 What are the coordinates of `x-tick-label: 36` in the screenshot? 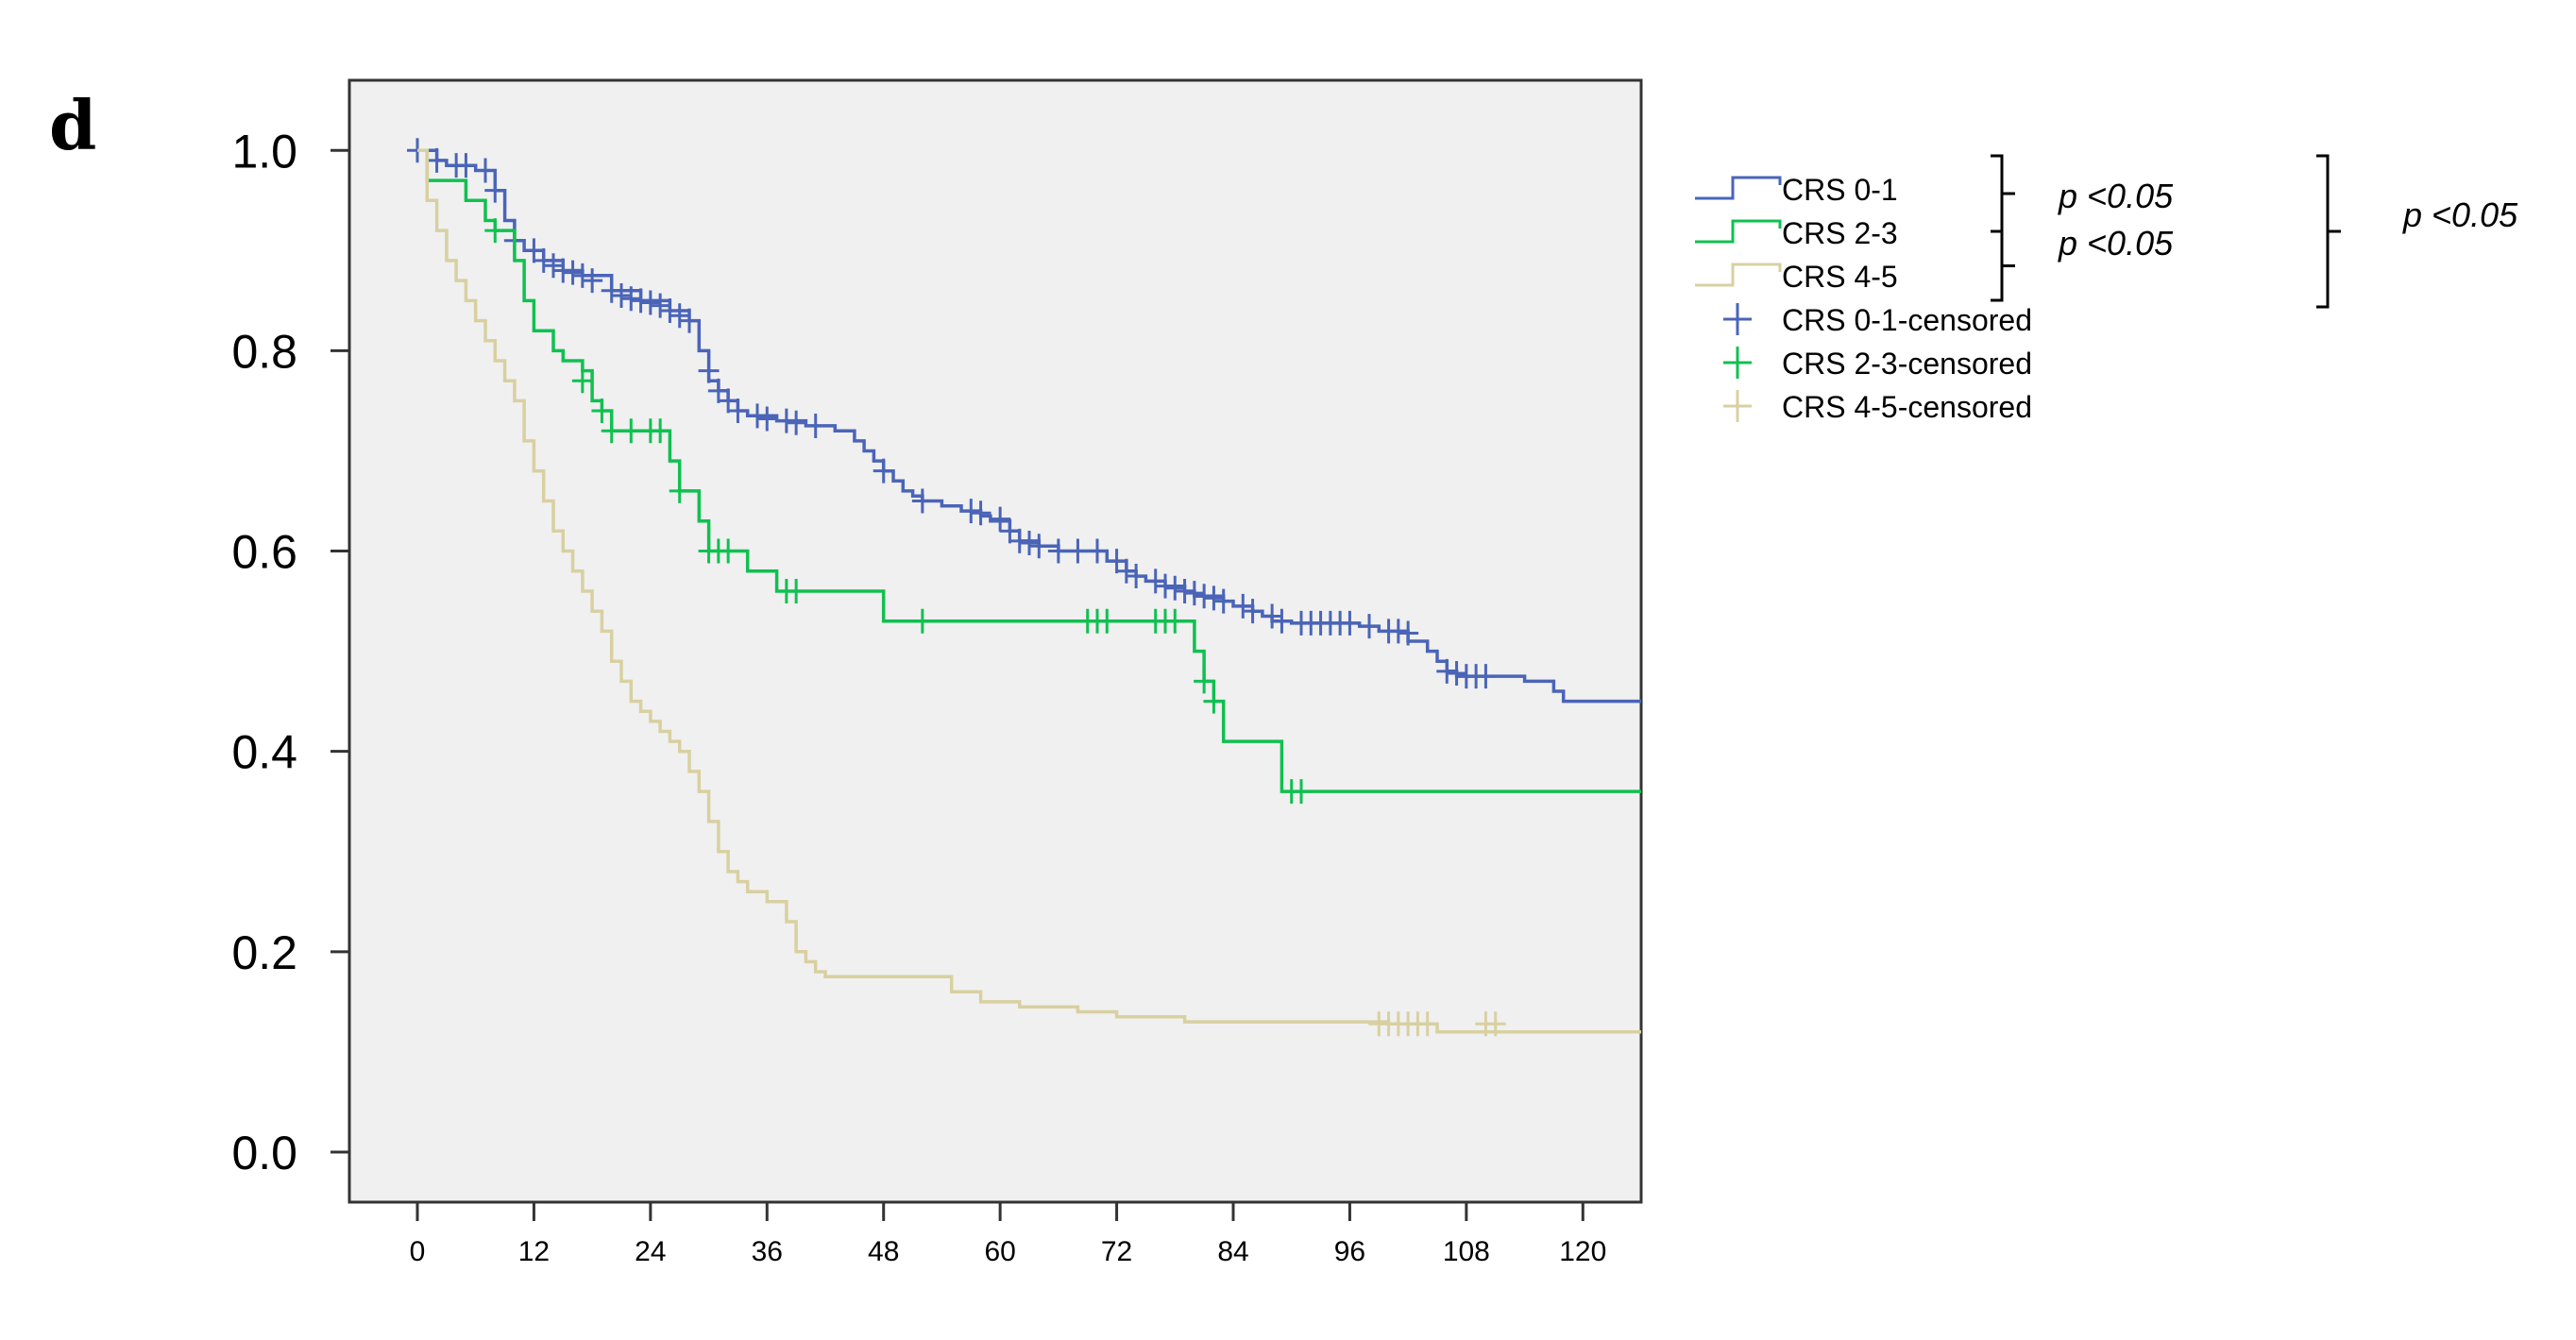 It's located at (767, 1251).